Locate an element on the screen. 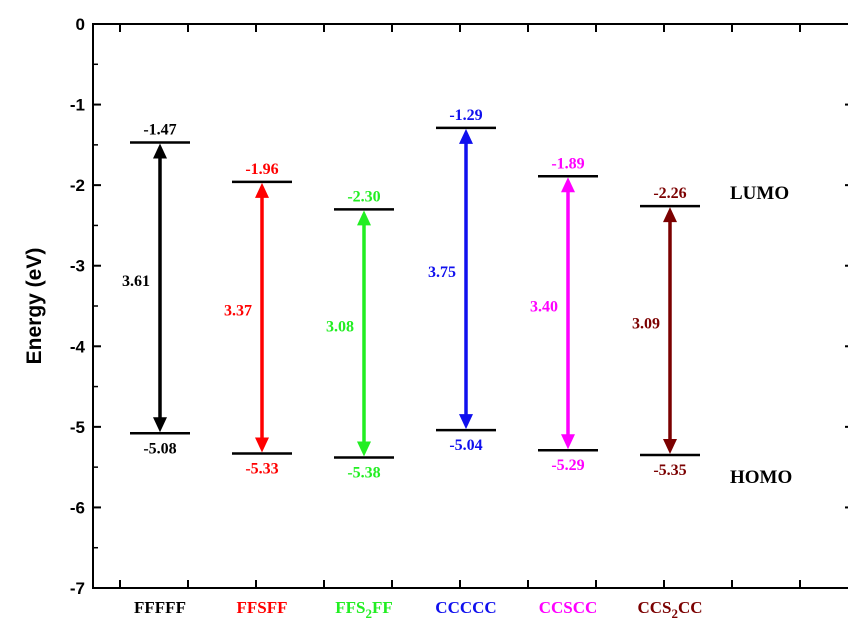  gap-value-label: 3.08 is located at coordinates (340, 326).